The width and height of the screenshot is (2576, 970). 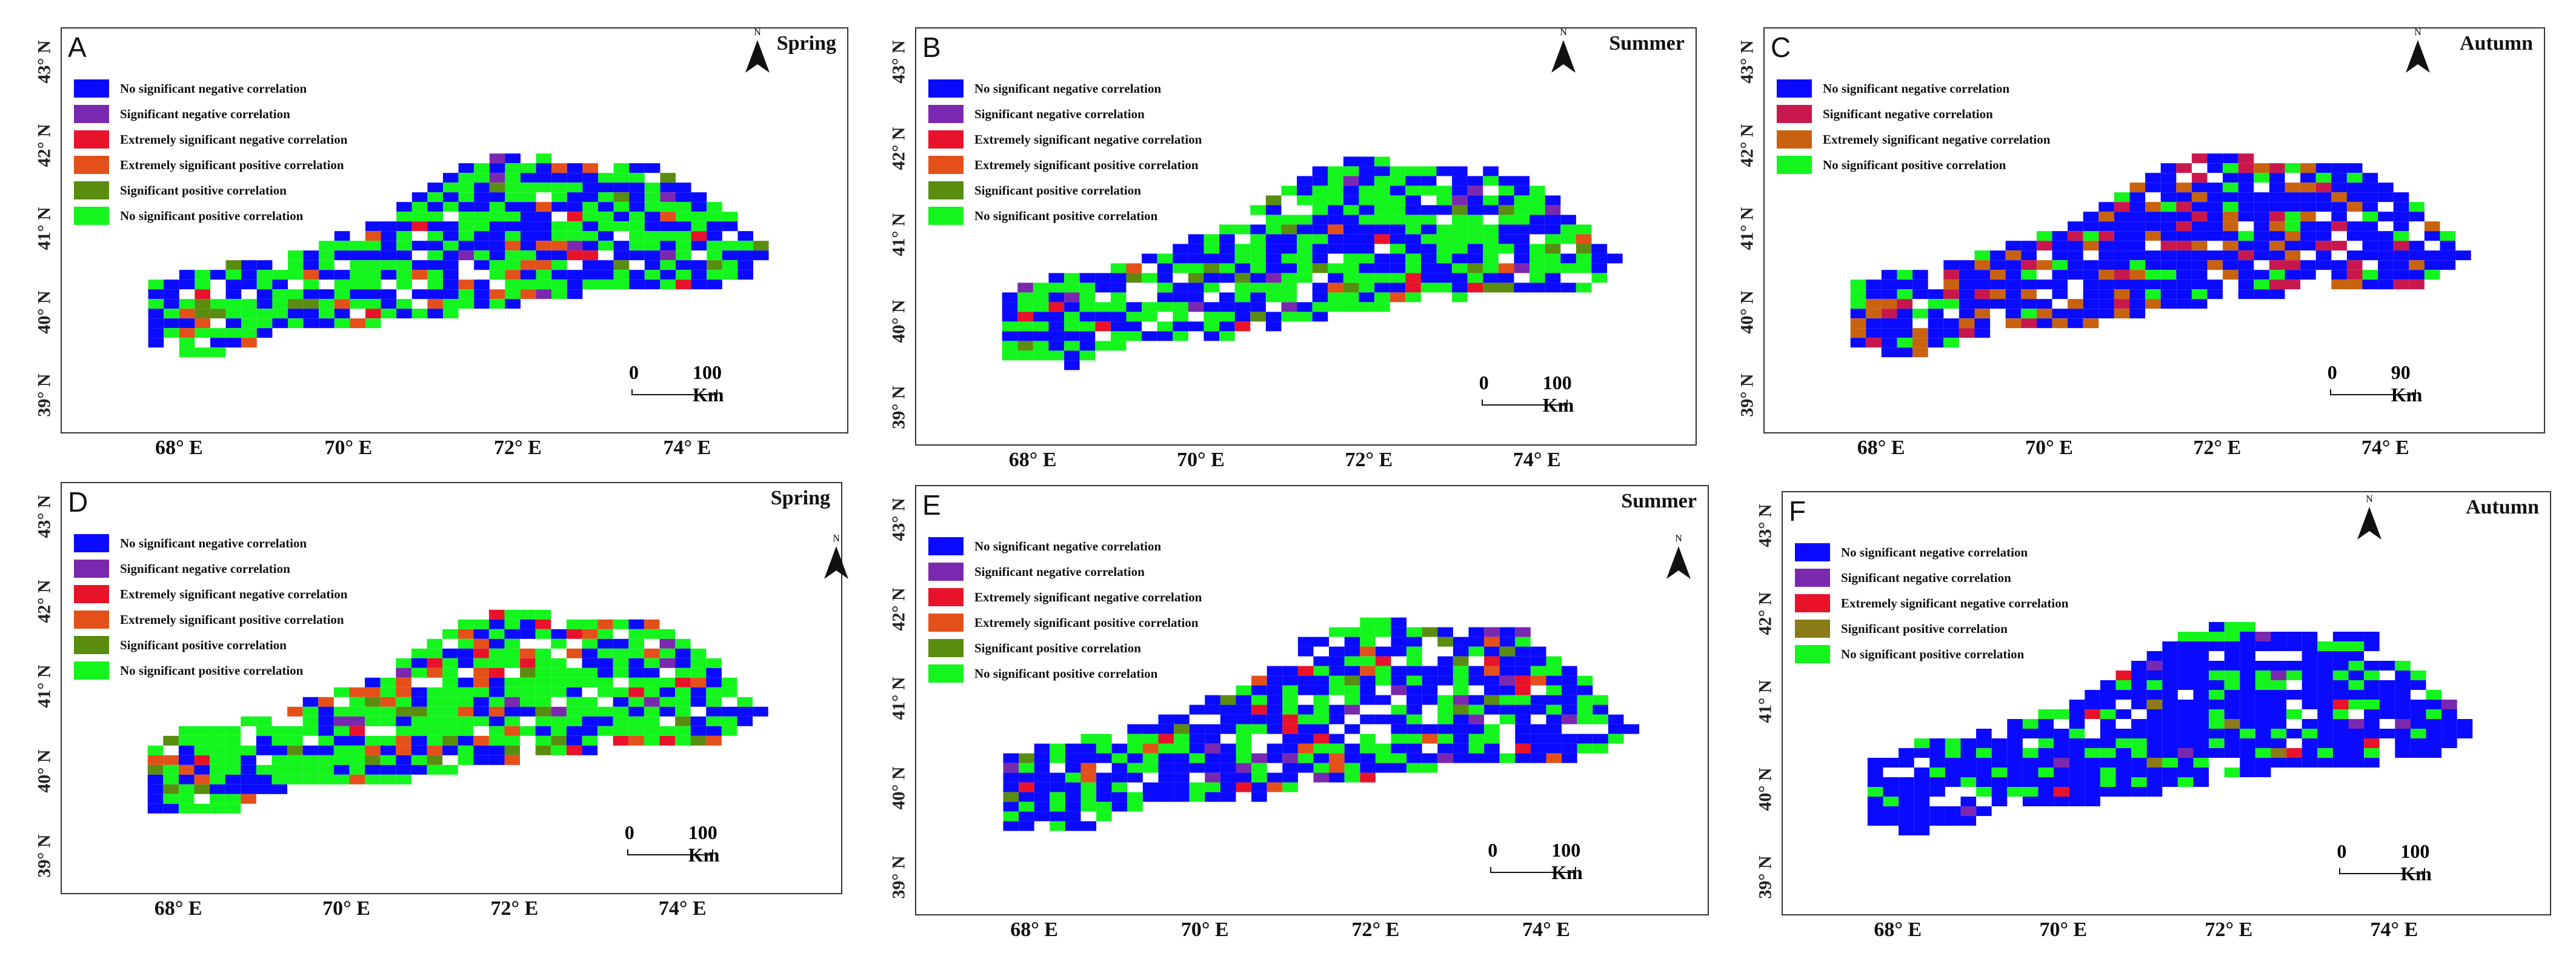 What do you see at coordinates (1535, 861) in the screenshot?
I see `scale-bar: 0 100 Km` at bounding box center [1535, 861].